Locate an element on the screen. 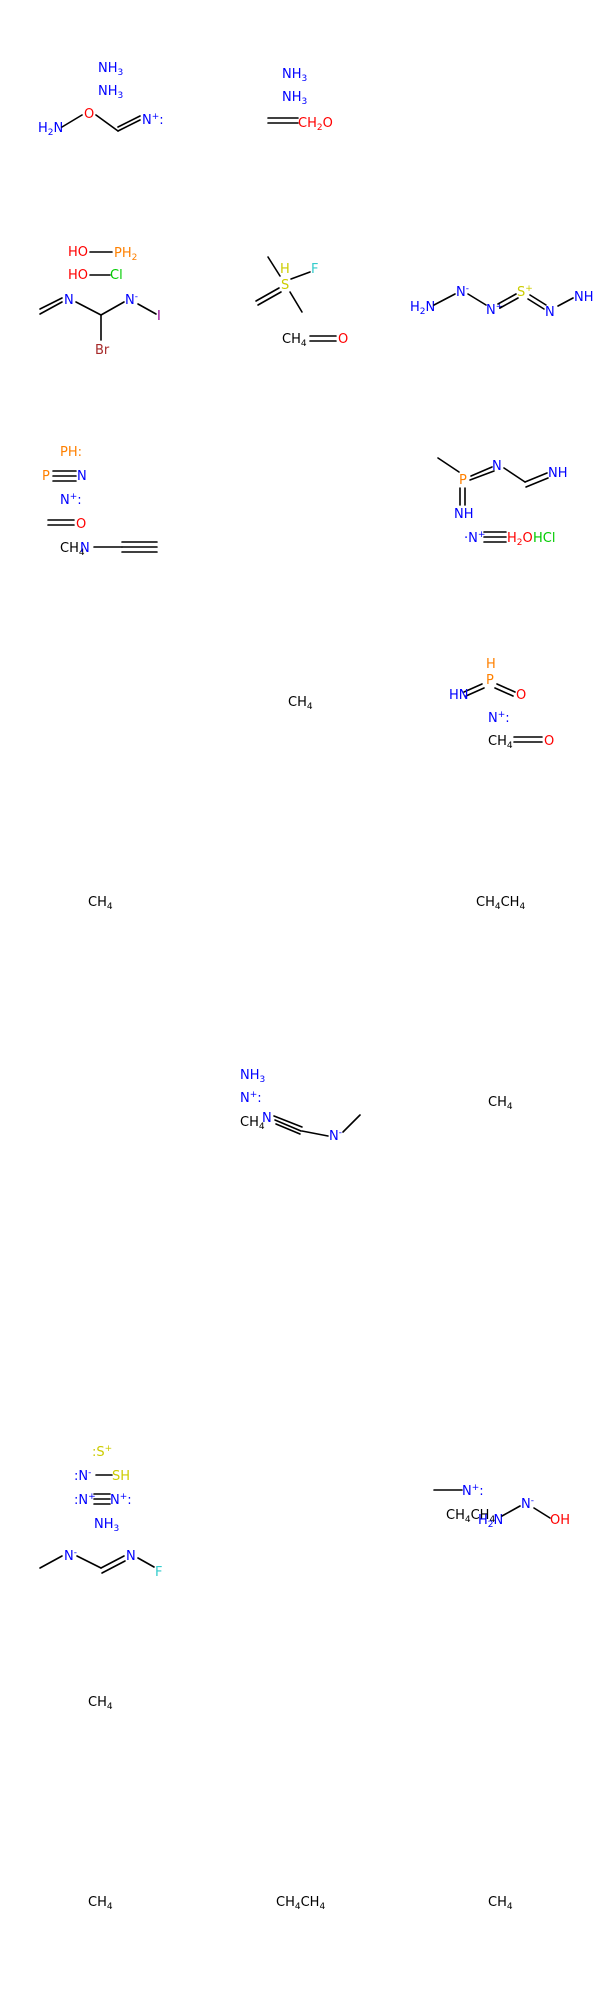  molecule-29: CH4CH4 is located at coordinates (300, 1903).